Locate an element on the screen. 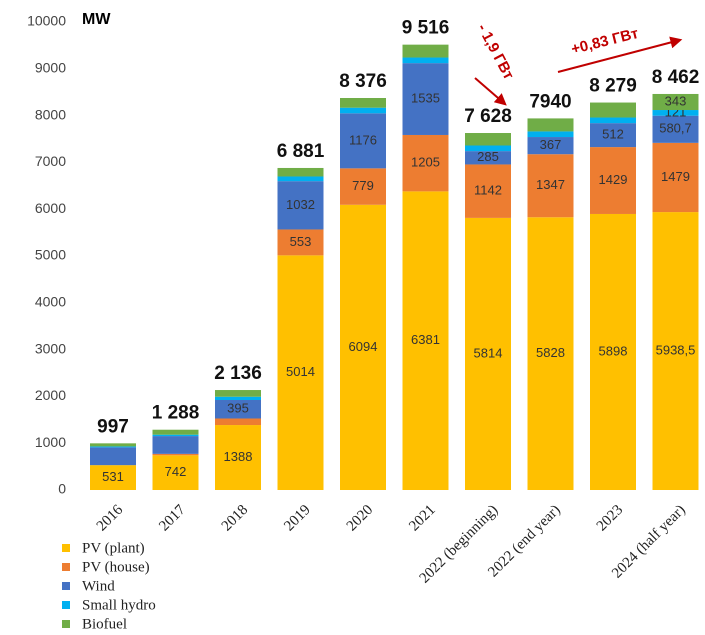 The height and width of the screenshot is (635, 705). y-tick-label: 3000 is located at coordinates (50, 348).